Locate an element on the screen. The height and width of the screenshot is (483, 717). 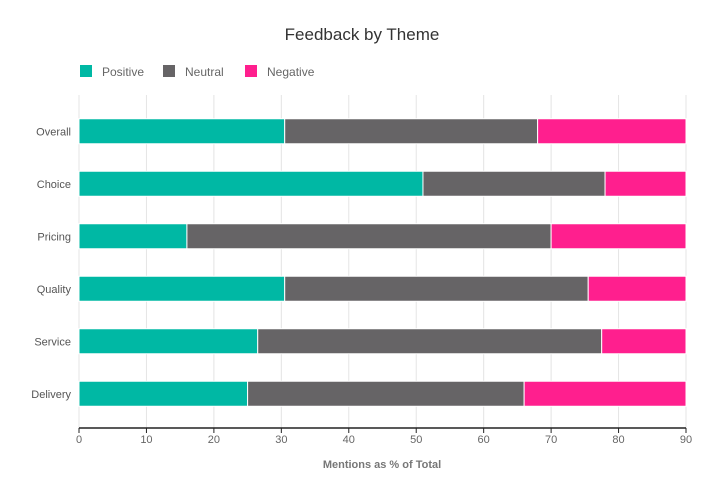
x-tick-label: 10 is located at coordinates (146, 440).